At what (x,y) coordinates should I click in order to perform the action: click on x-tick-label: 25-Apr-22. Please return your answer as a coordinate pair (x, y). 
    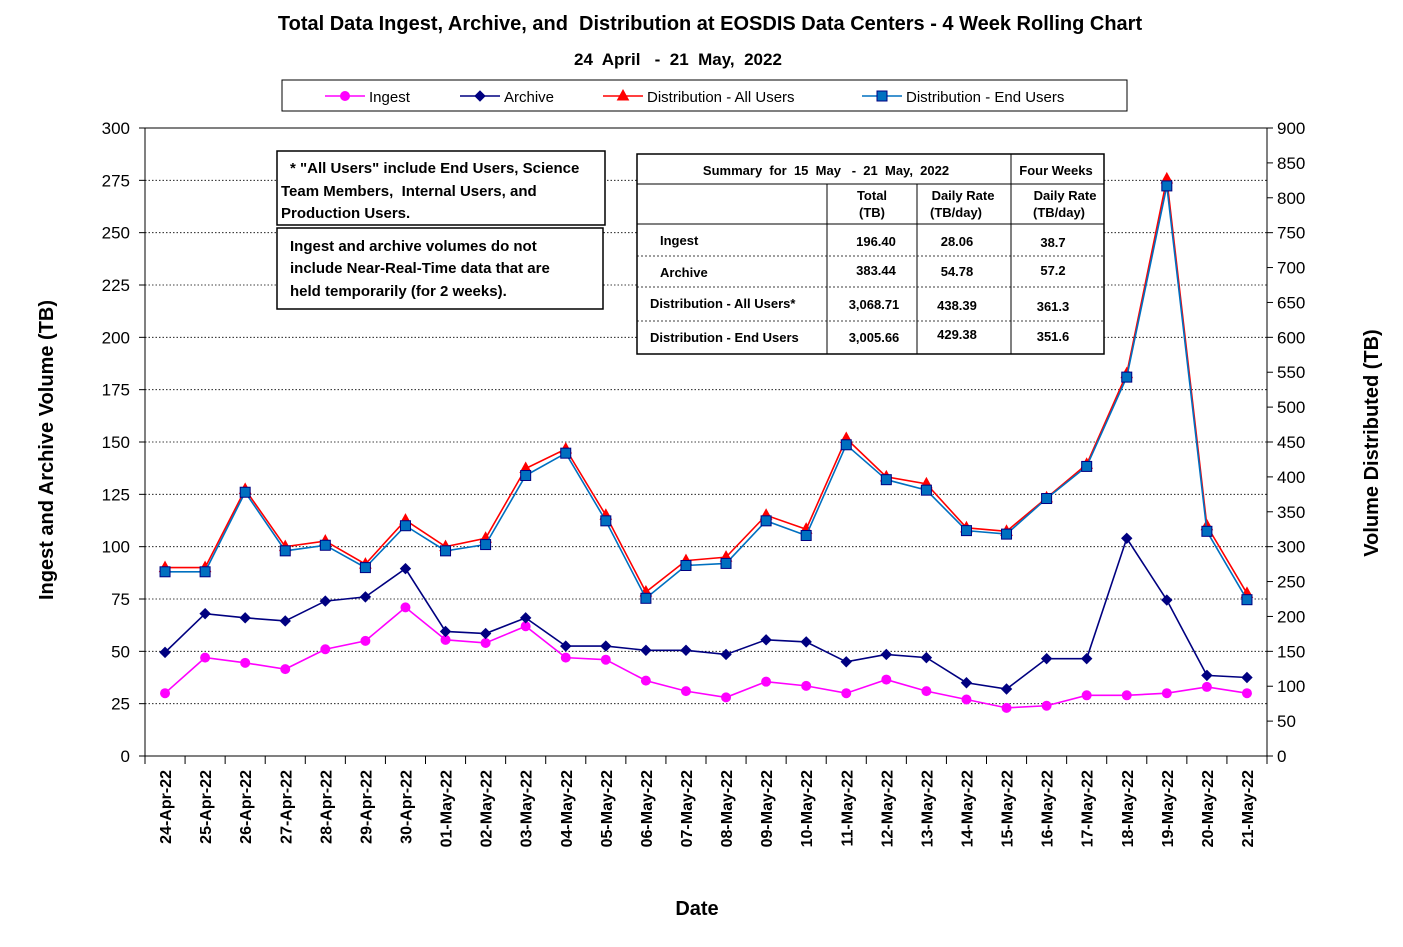
    Looking at the image, I should click on (206, 807).